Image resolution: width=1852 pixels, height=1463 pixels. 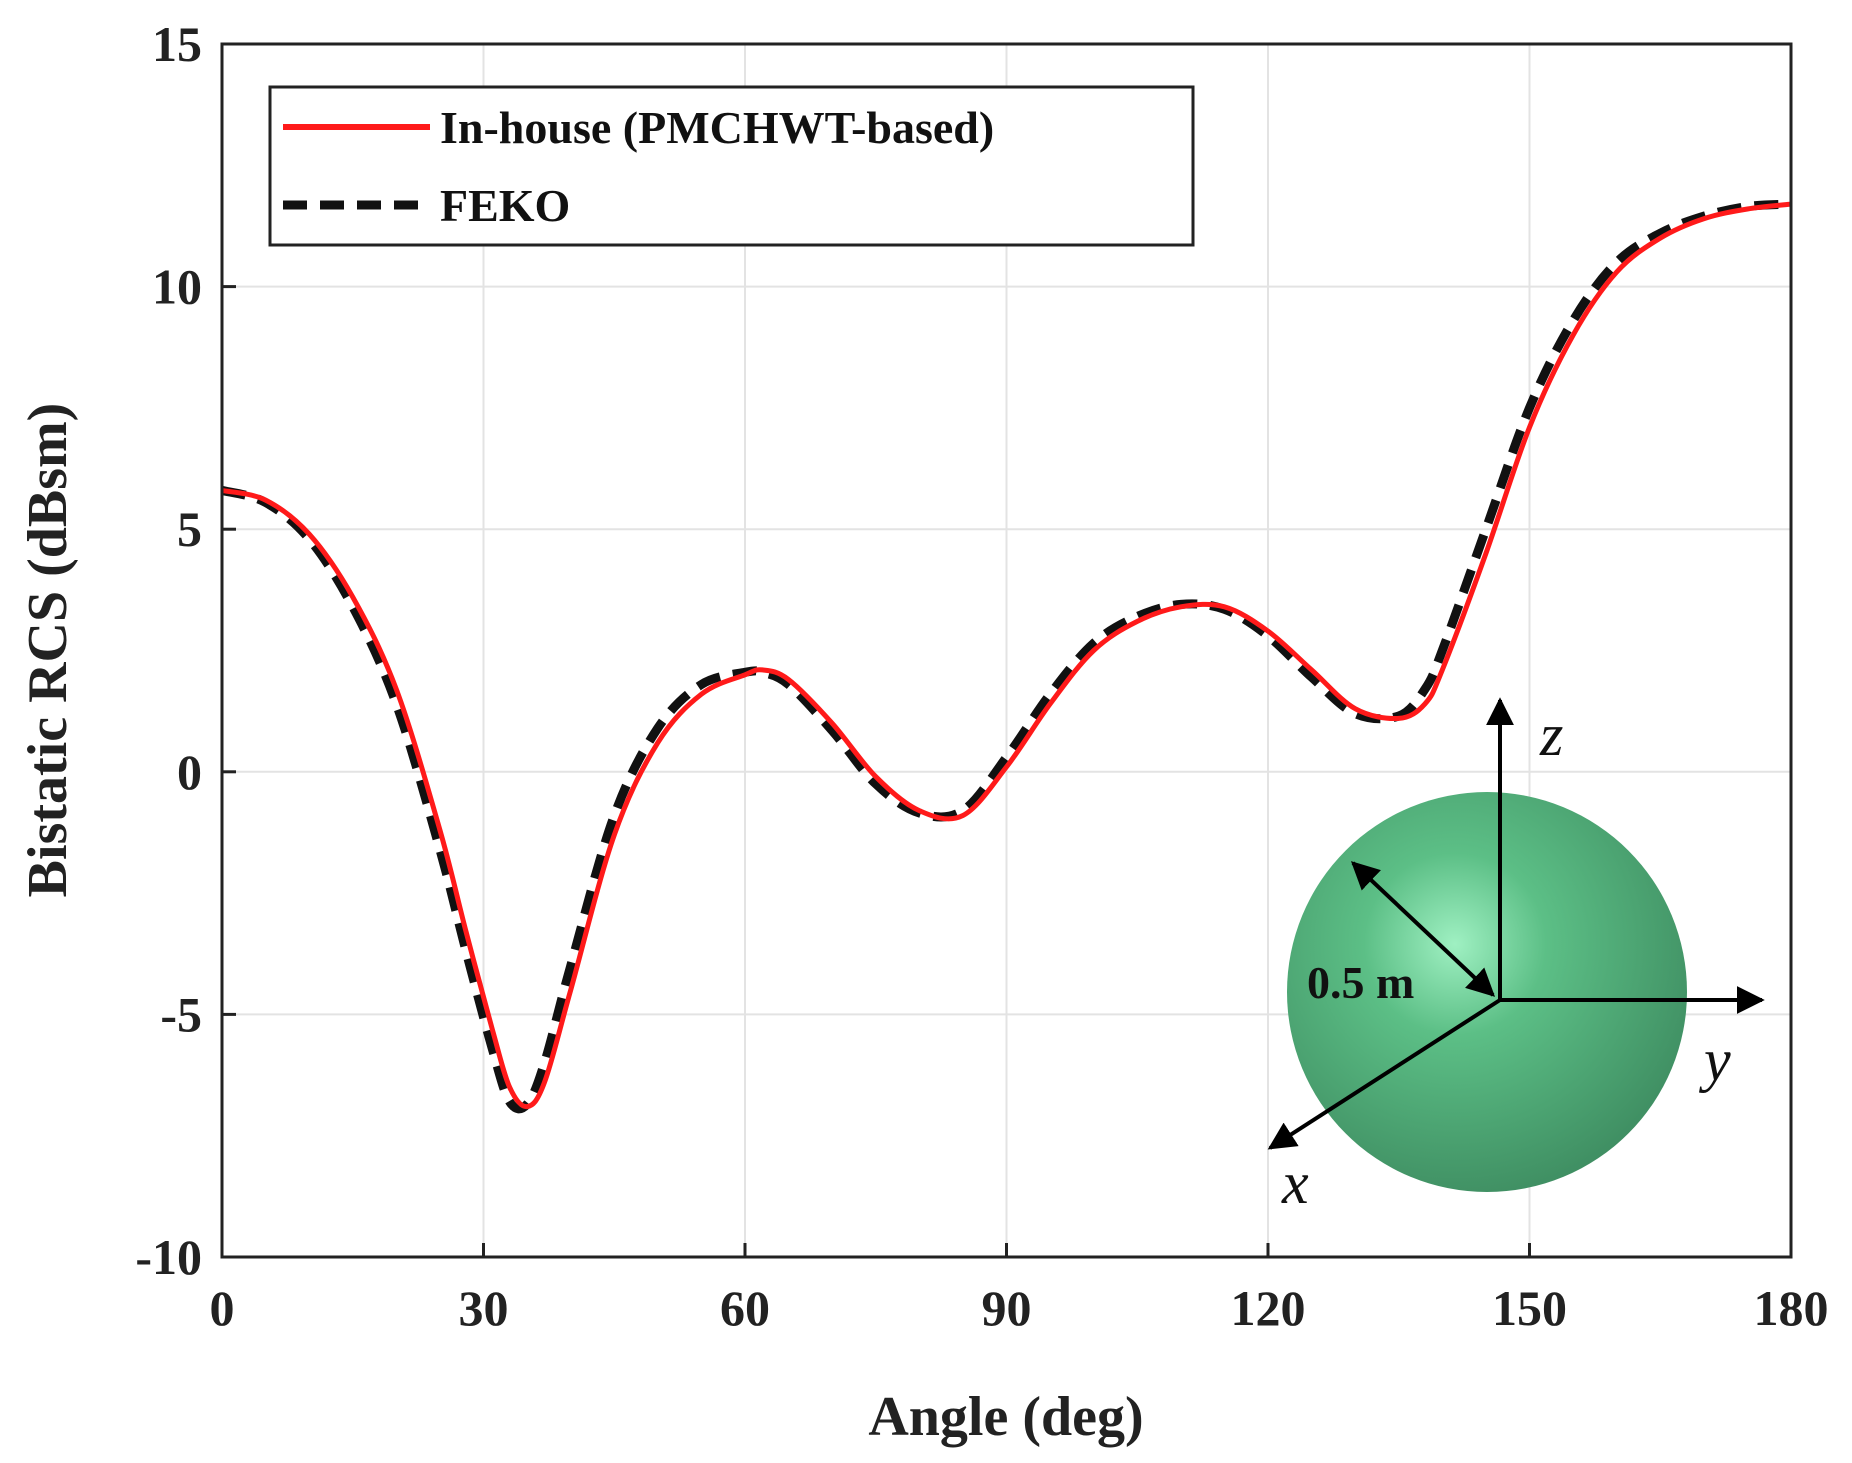 What do you see at coordinates (1007, 1308) in the screenshot?
I see `tick-label-x-90: 90` at bounding box center [1007, 1308].